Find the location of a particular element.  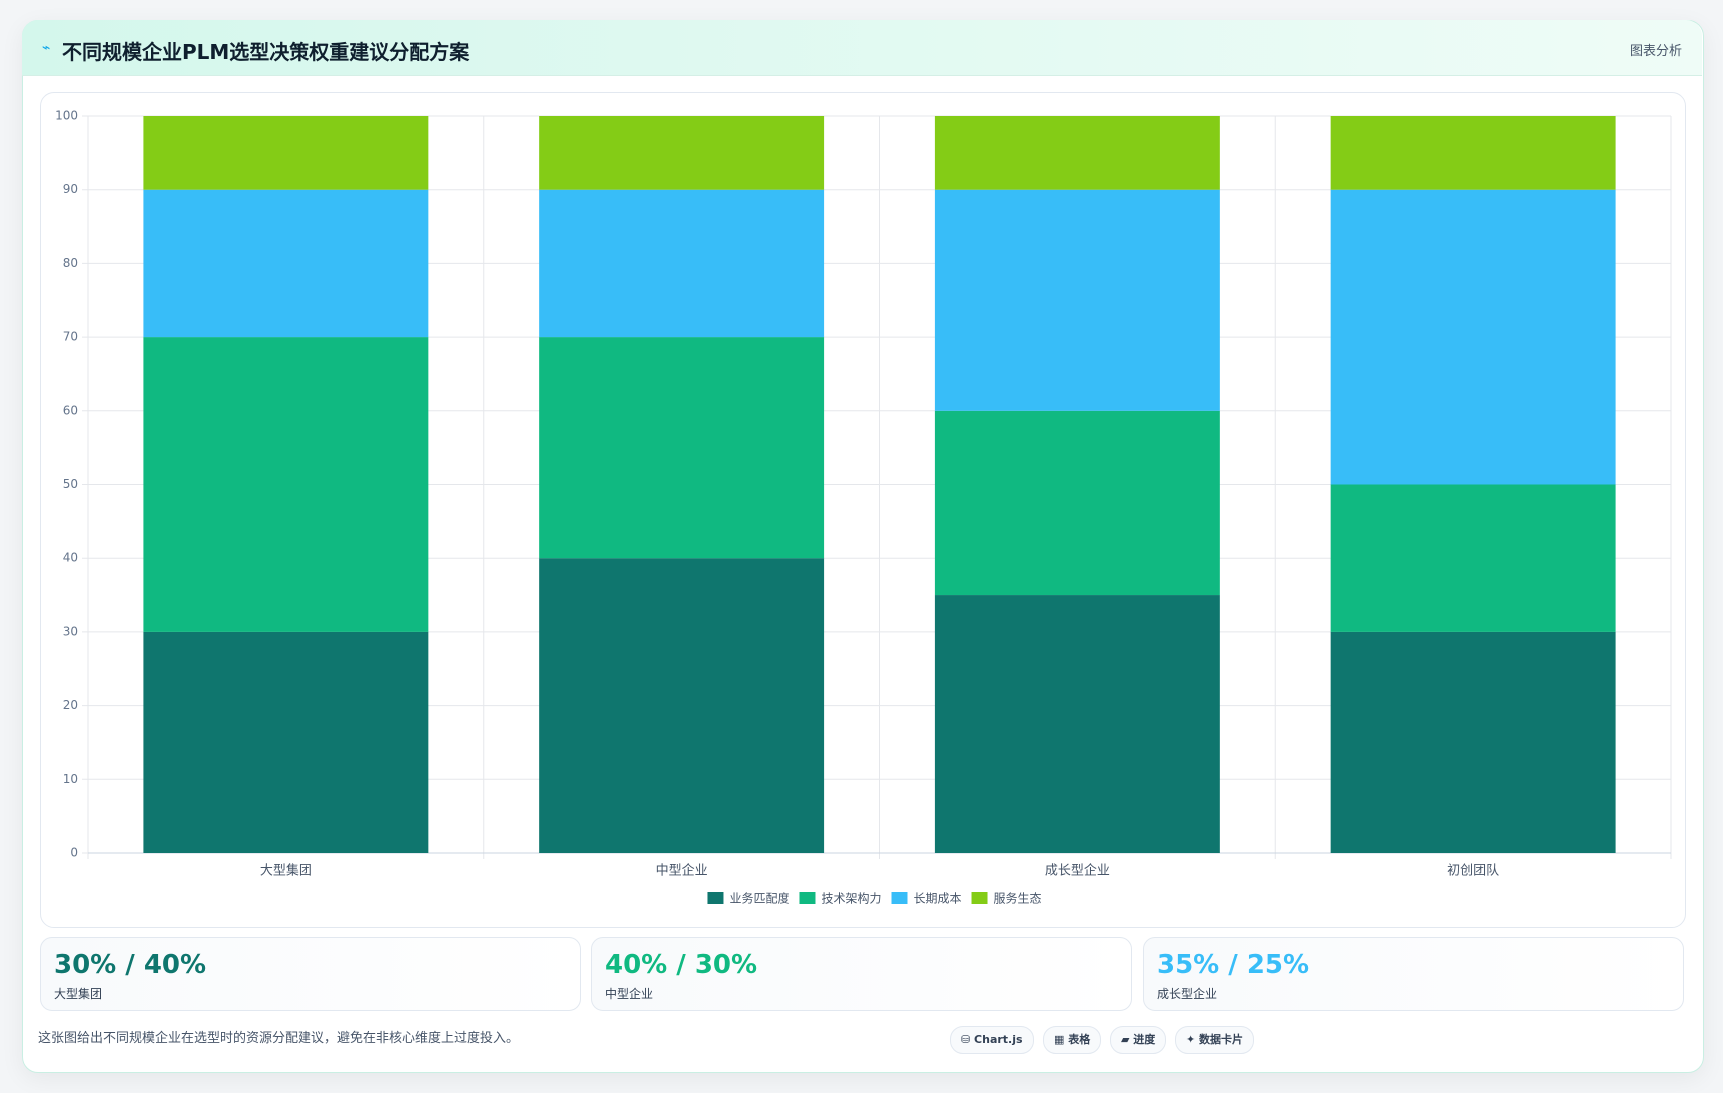

legend-label: 技术架构力 is located at coordinates (851, 898).